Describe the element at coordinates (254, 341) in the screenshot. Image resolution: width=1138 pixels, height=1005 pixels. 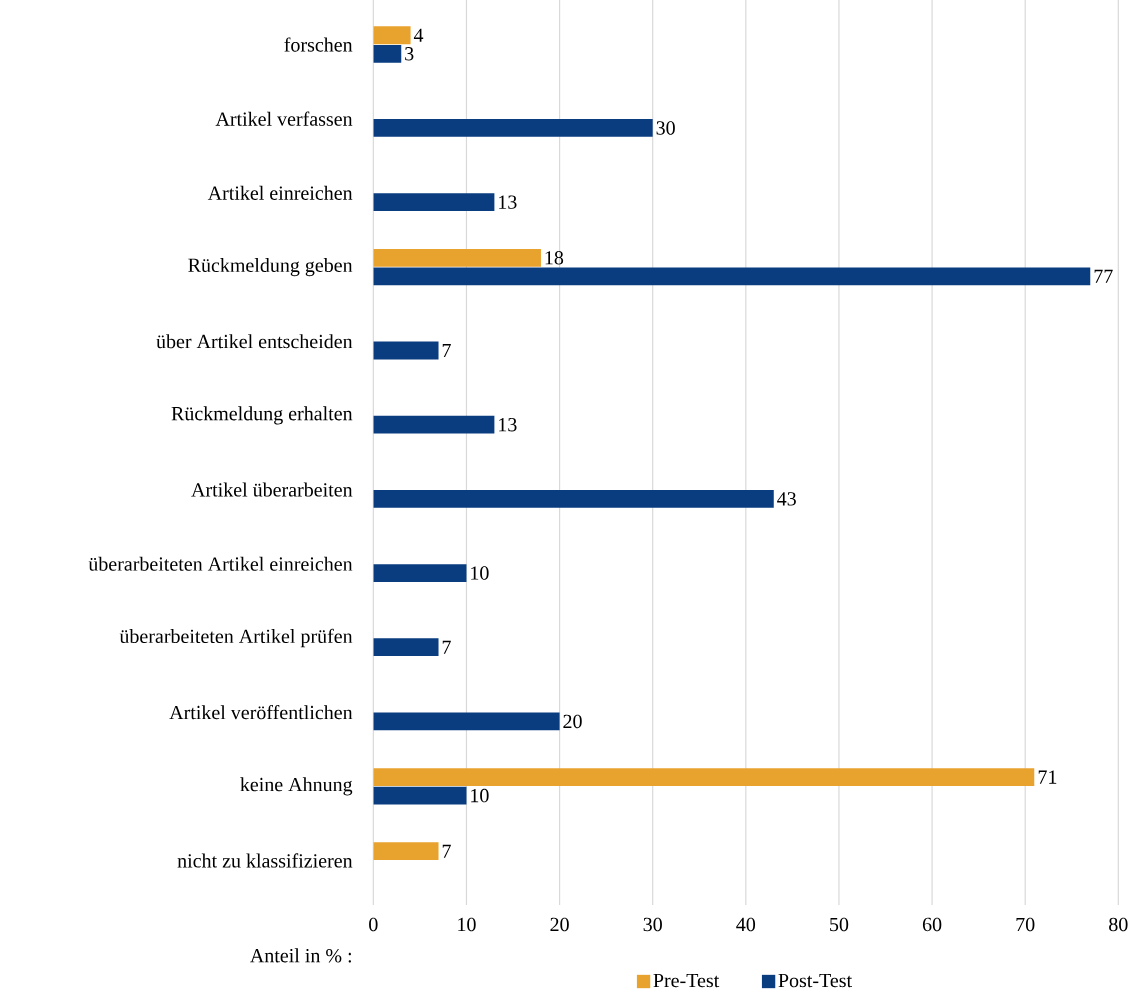
I see `y-tick-label: über Artikel entscheiden` at that location.